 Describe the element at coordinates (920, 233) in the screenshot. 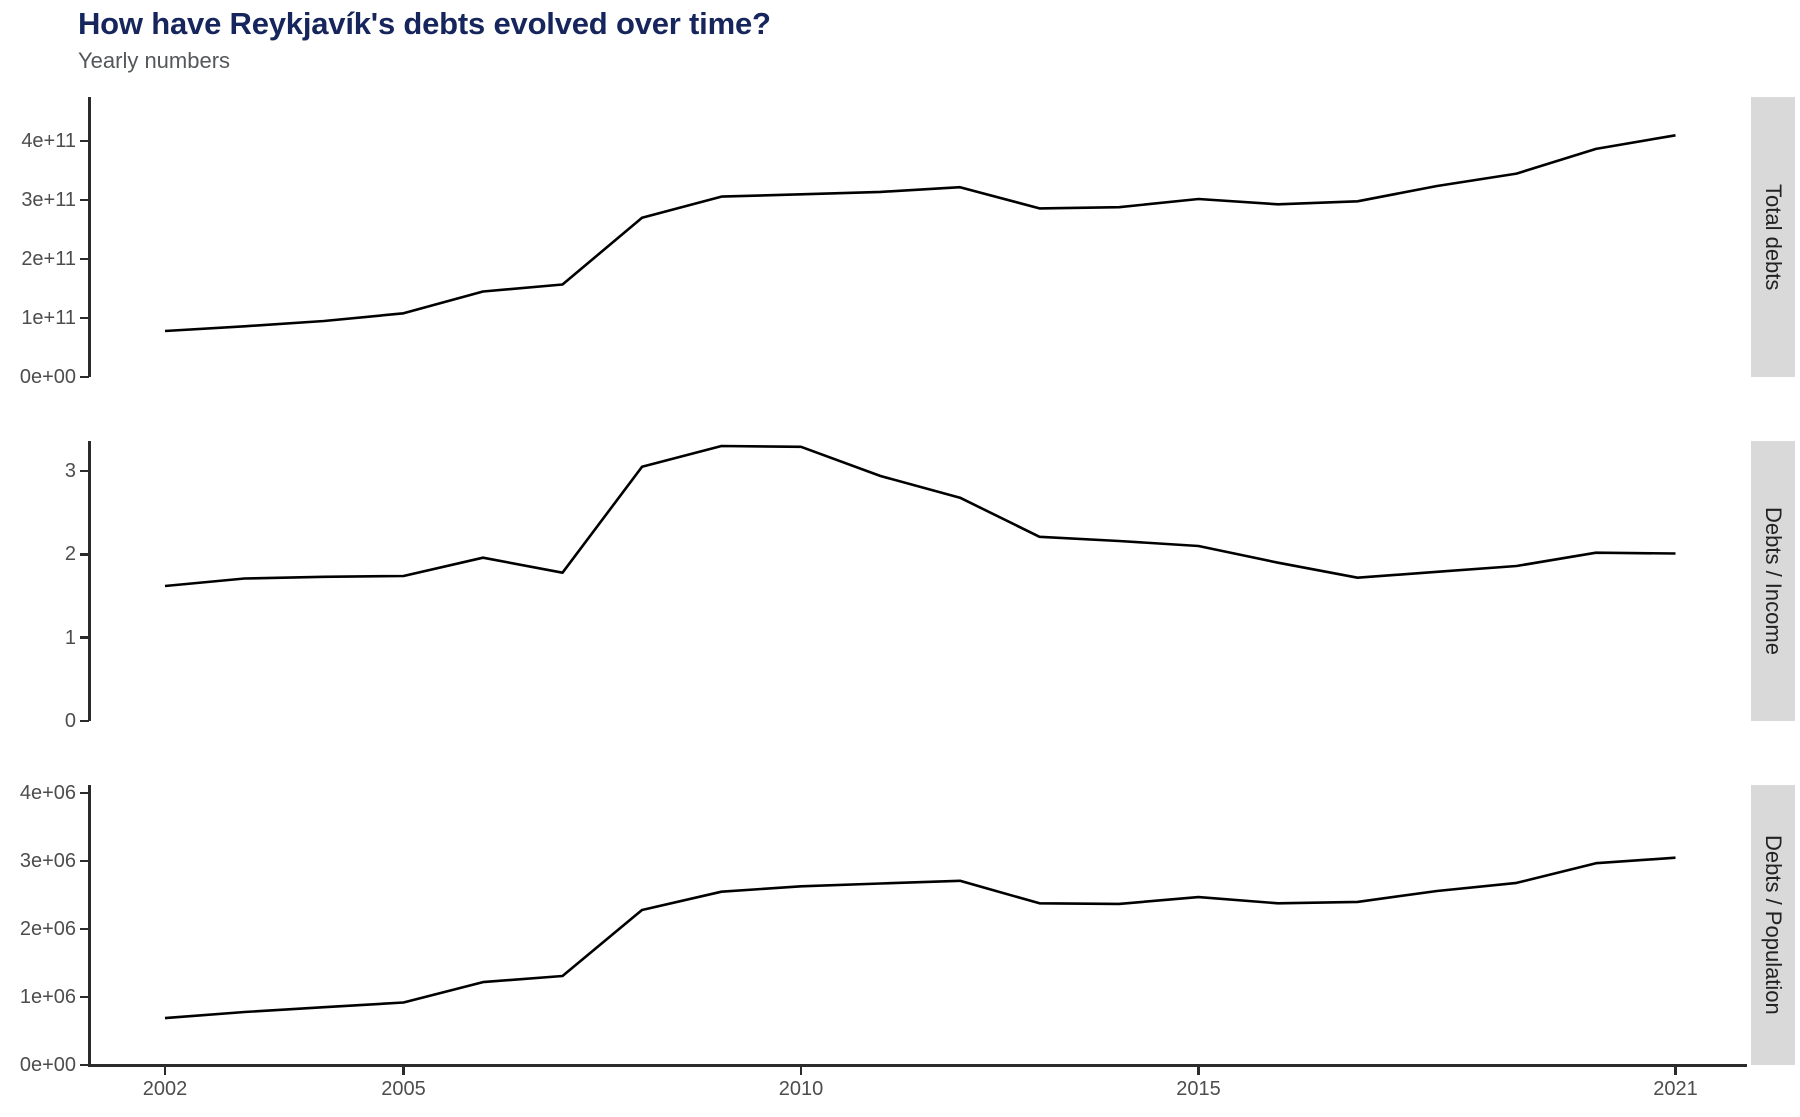

I see `data-line-total-debts` at that location.